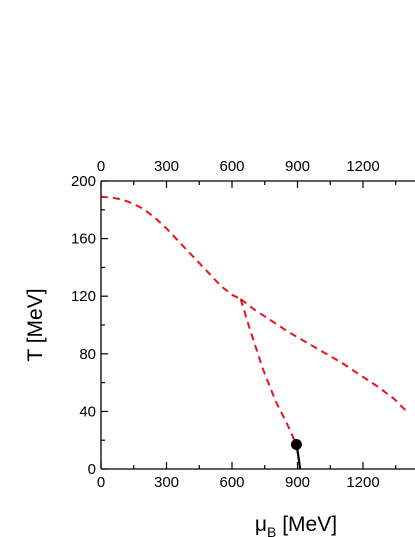 The height and width of the screenshot is (537, 415). I want to click on y-tick-label: 200, so click(83, 181).